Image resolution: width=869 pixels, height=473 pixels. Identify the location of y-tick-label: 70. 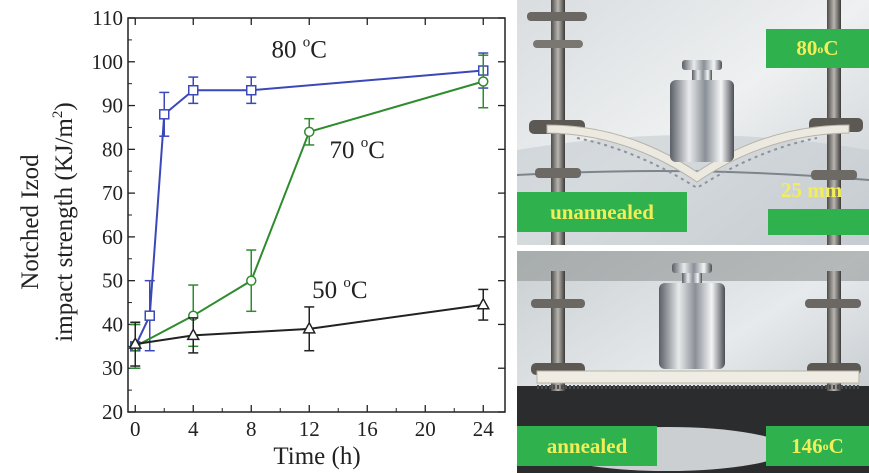
(112, 193).